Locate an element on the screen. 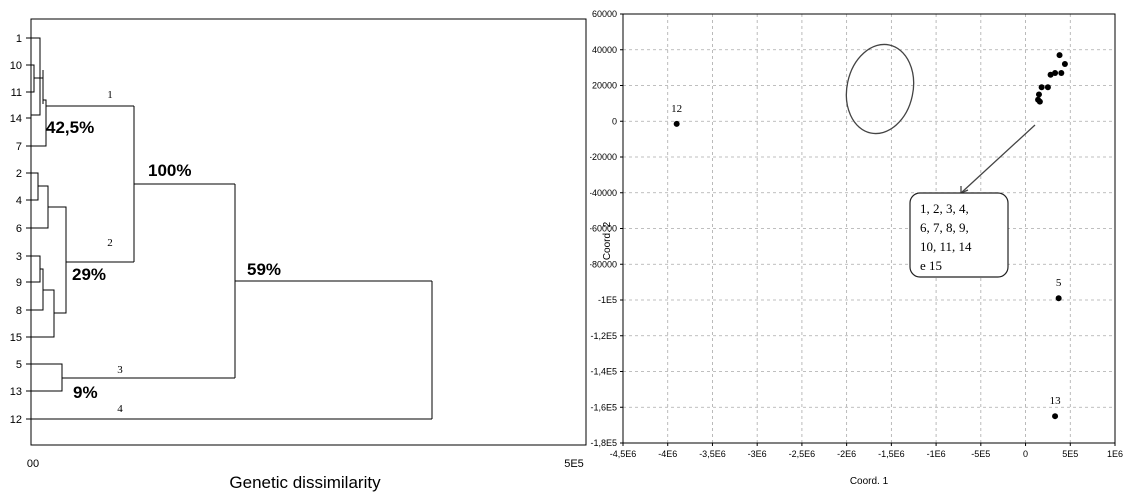  y-tick-label: 20000 is located at coordinates (604, 86).